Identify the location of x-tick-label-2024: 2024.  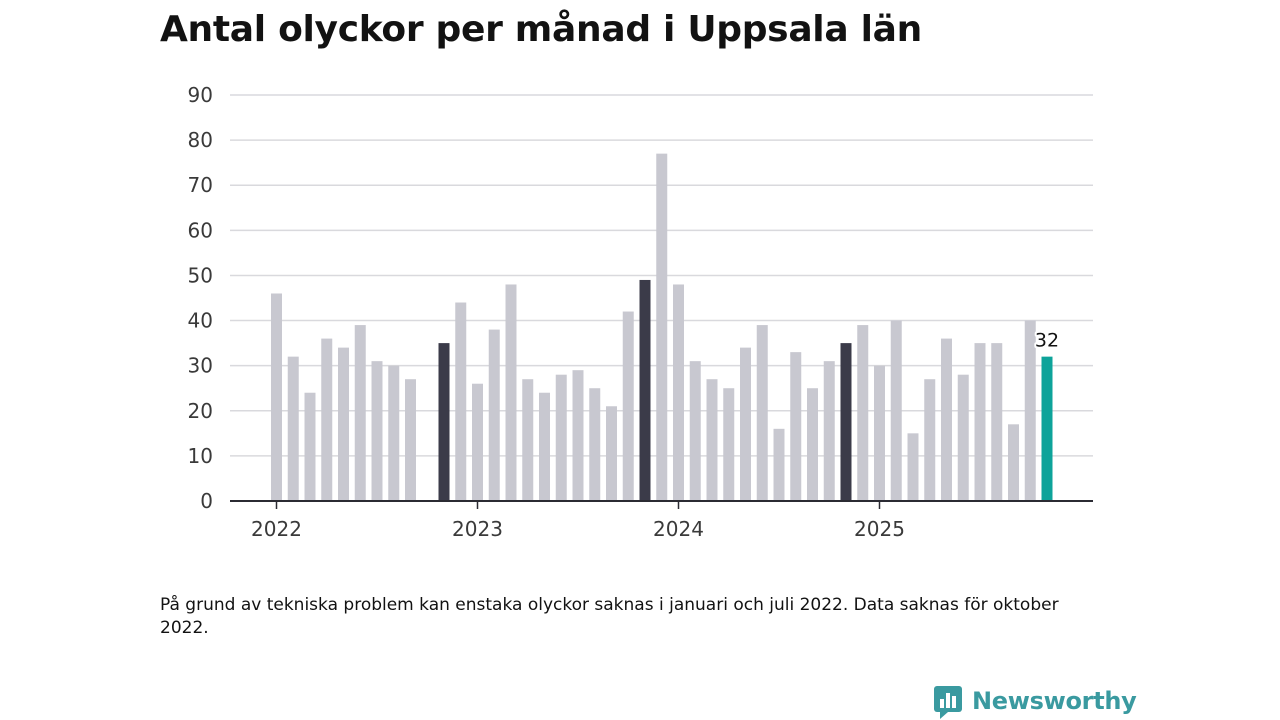
(678, 529).